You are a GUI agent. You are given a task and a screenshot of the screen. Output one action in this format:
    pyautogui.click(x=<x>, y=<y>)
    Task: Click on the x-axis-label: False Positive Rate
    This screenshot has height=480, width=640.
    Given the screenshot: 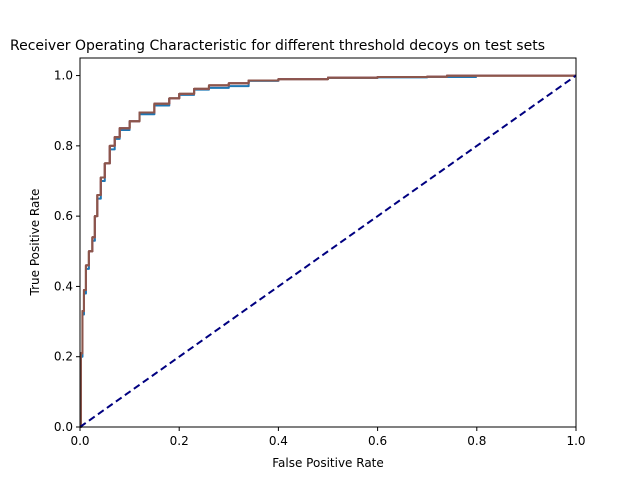 What is the action you would take?
    pyautogui.click(x=328, y=463)
    